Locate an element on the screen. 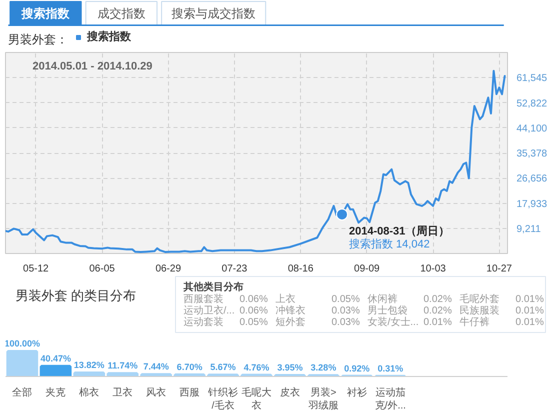 This screenshot has height=414, width=550. data-label: 3.95% is located at coordinates (290, 367).